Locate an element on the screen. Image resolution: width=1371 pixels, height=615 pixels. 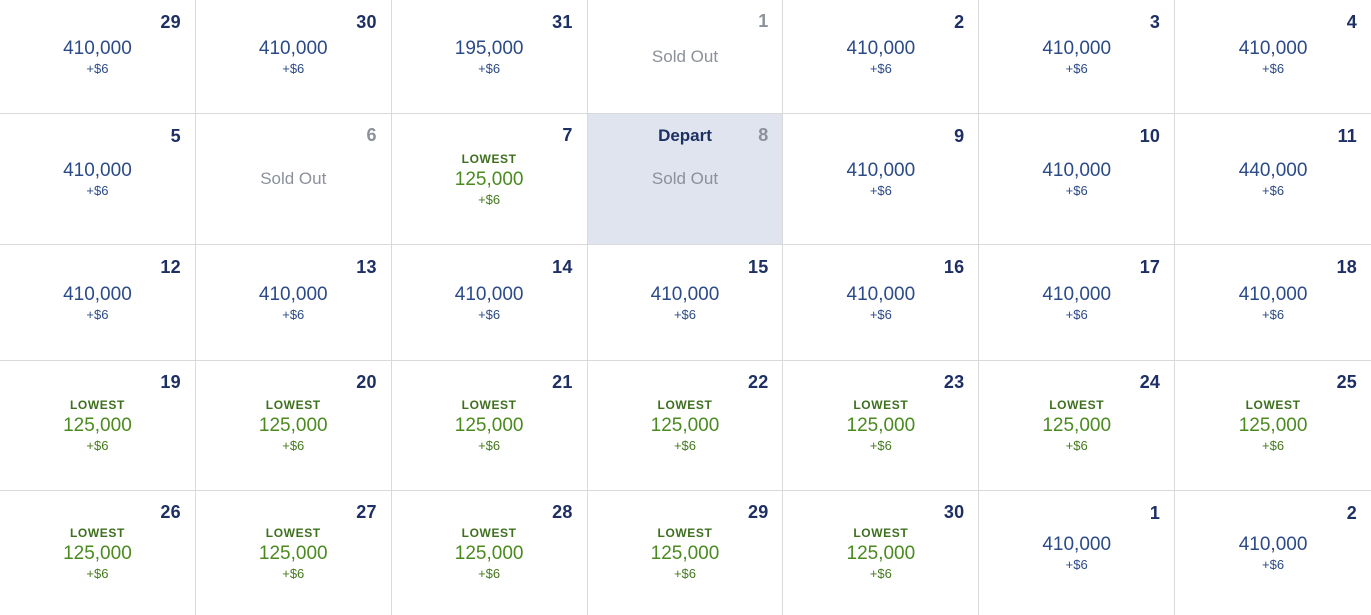
calendar-day-cell: 10 410,000 +$6 is located at coordinates (1077, 179).